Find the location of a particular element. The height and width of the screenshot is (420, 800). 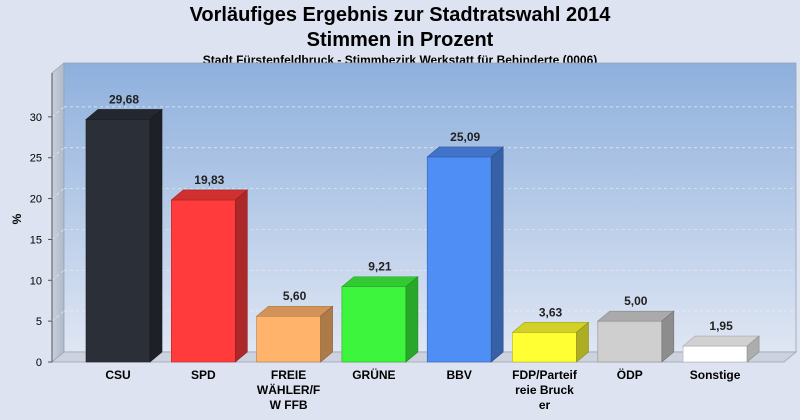

bar-value-label: 25,09 is located at coordinates (465, 137).